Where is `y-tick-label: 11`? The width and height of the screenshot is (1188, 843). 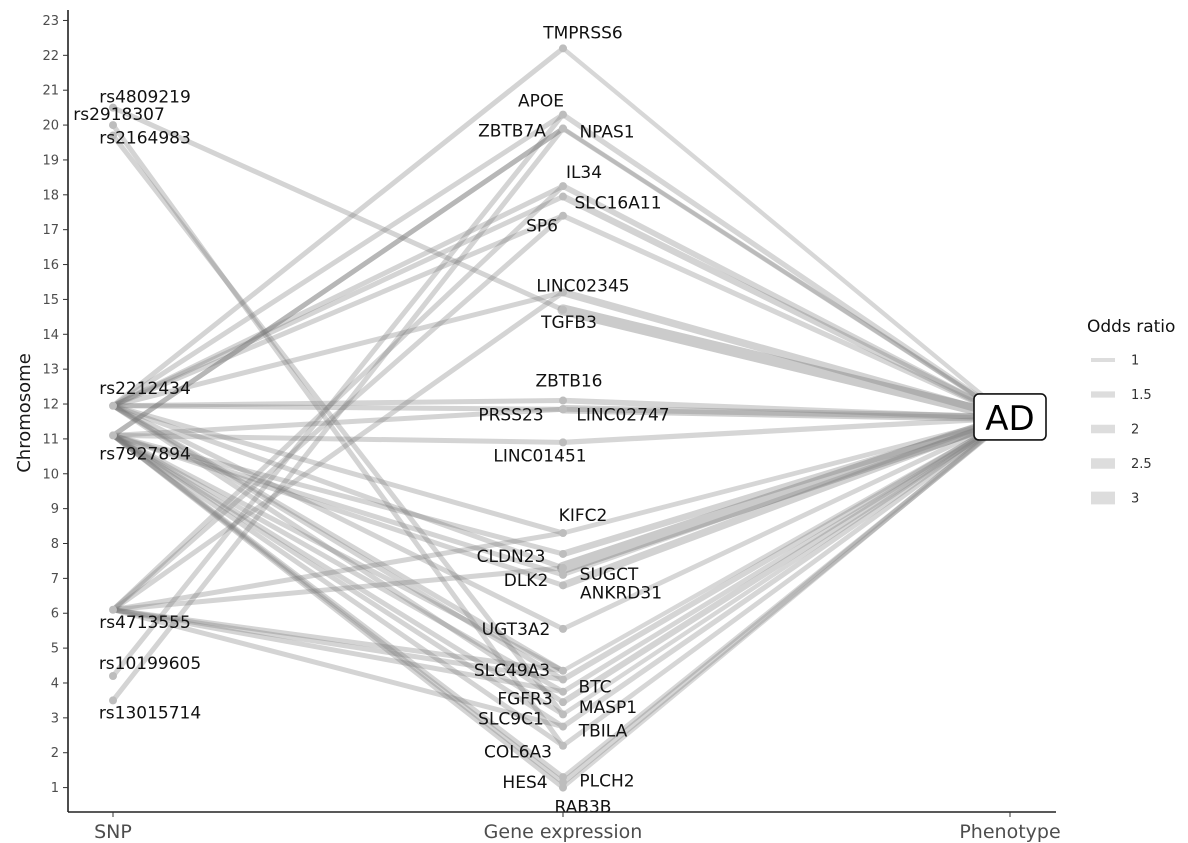 y-tick-label: 11 is located at coordinates (50, 439).